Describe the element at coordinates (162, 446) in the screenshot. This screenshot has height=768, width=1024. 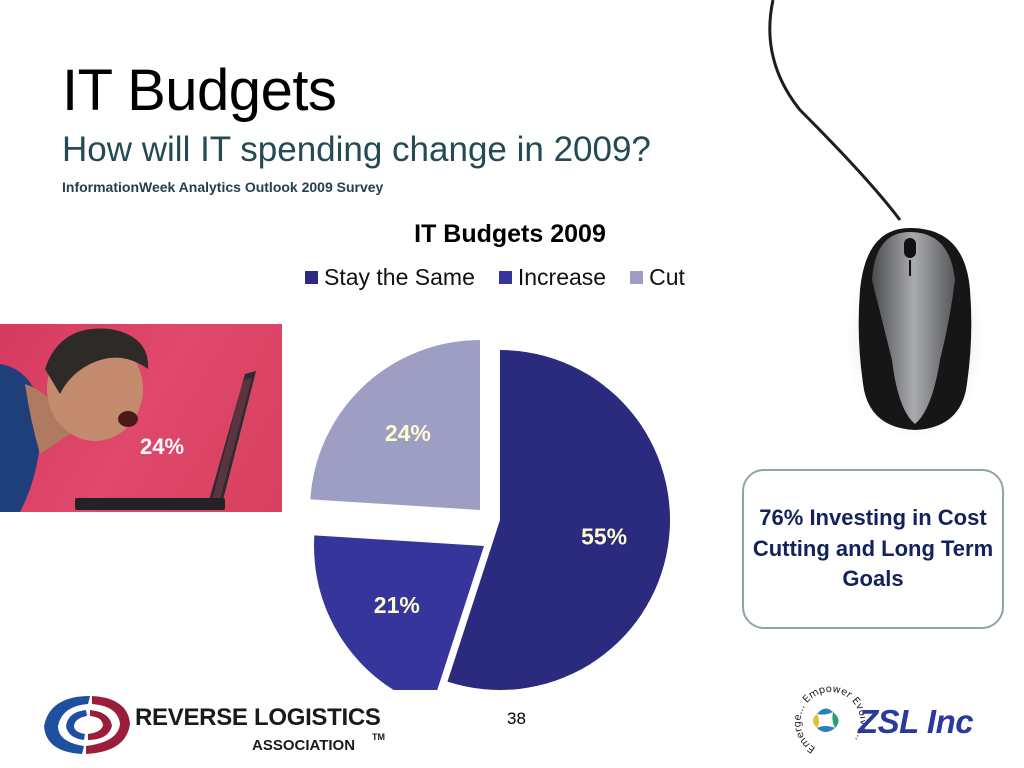
I see `photo-percent-label: 24%` at that location.